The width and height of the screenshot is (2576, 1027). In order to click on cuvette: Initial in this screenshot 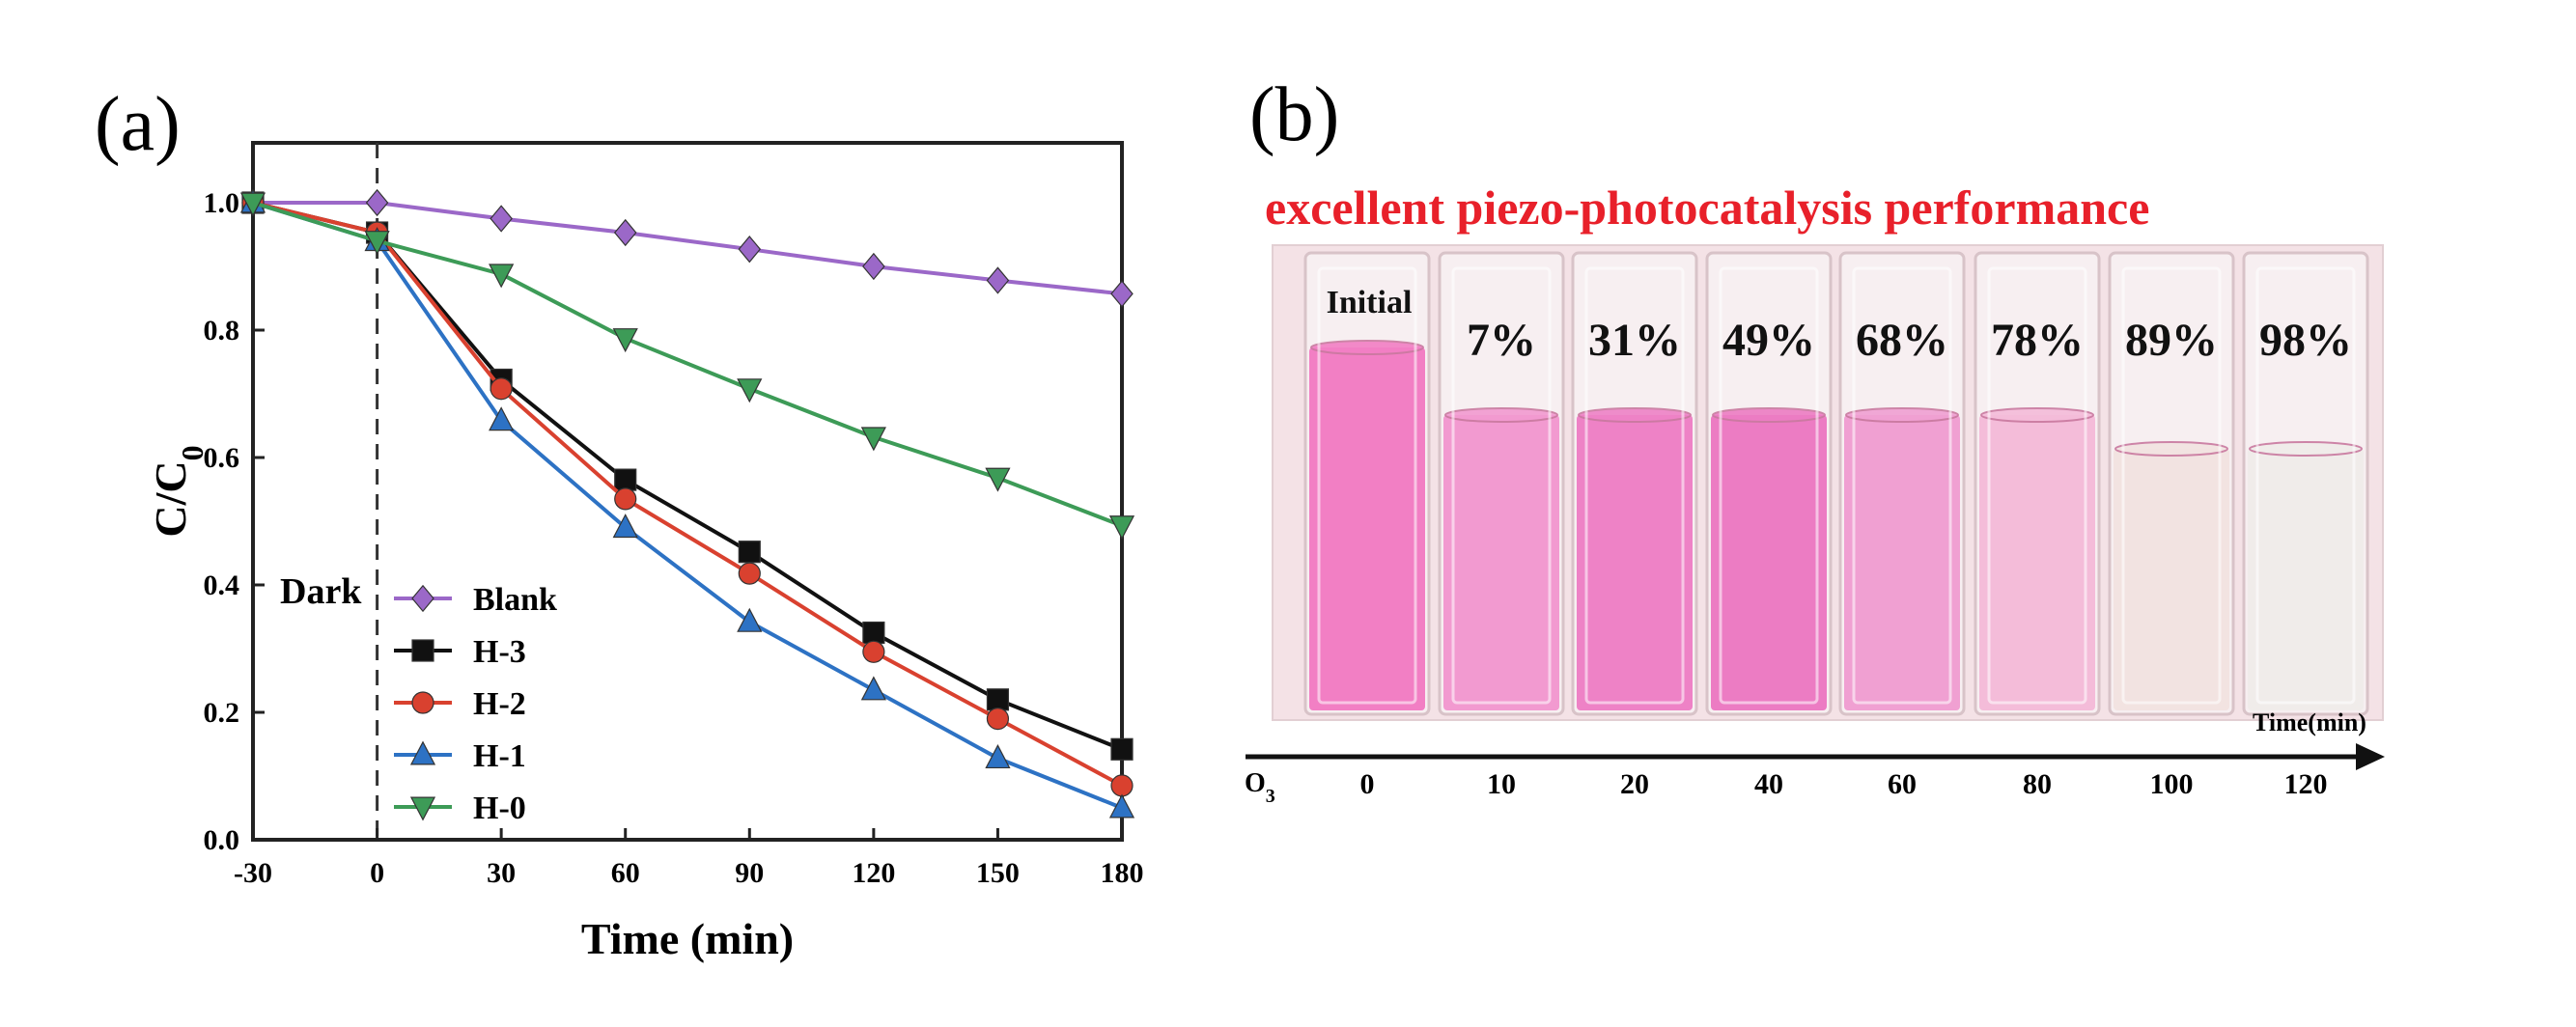, I will do `click(1367, 483)`.